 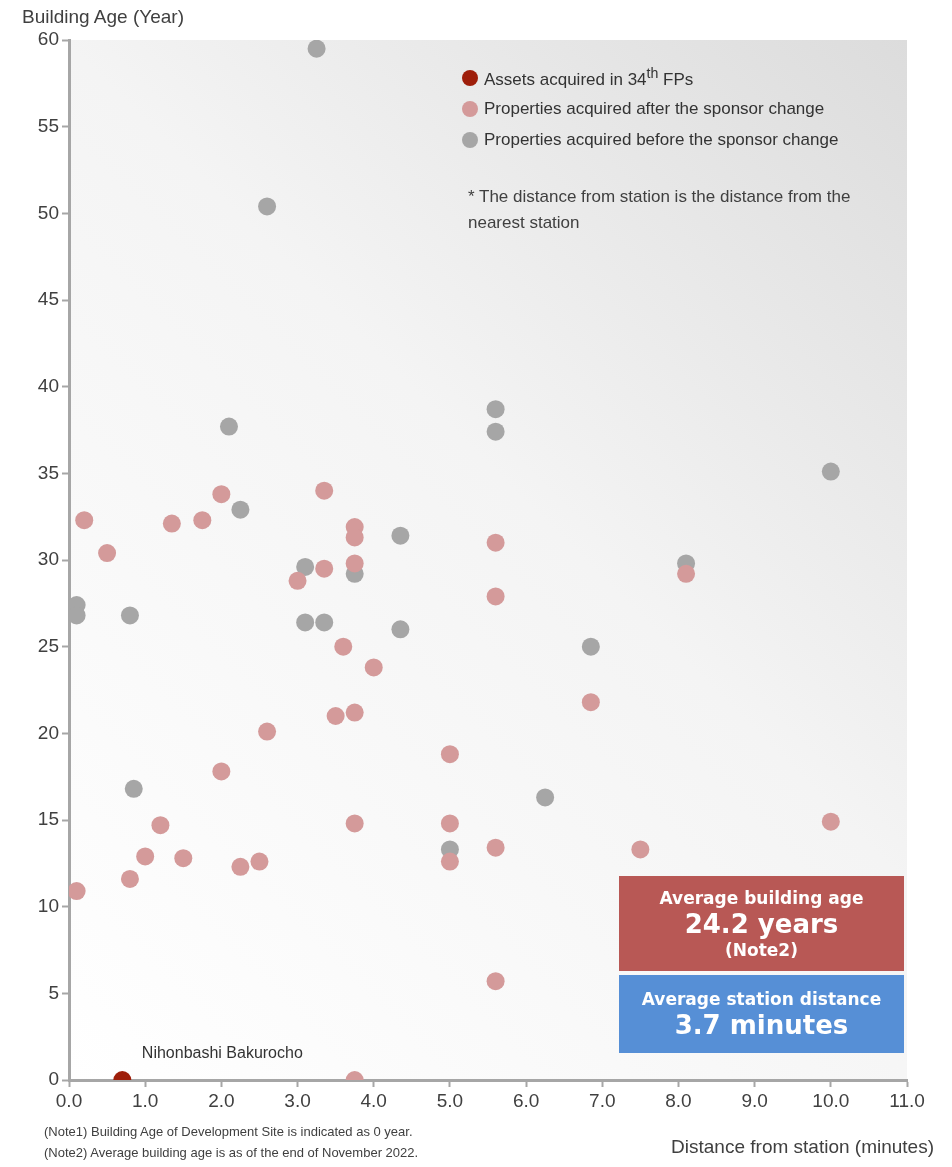 I want to click on x-tick-label: 8.0, so click(x=678, y=1100).